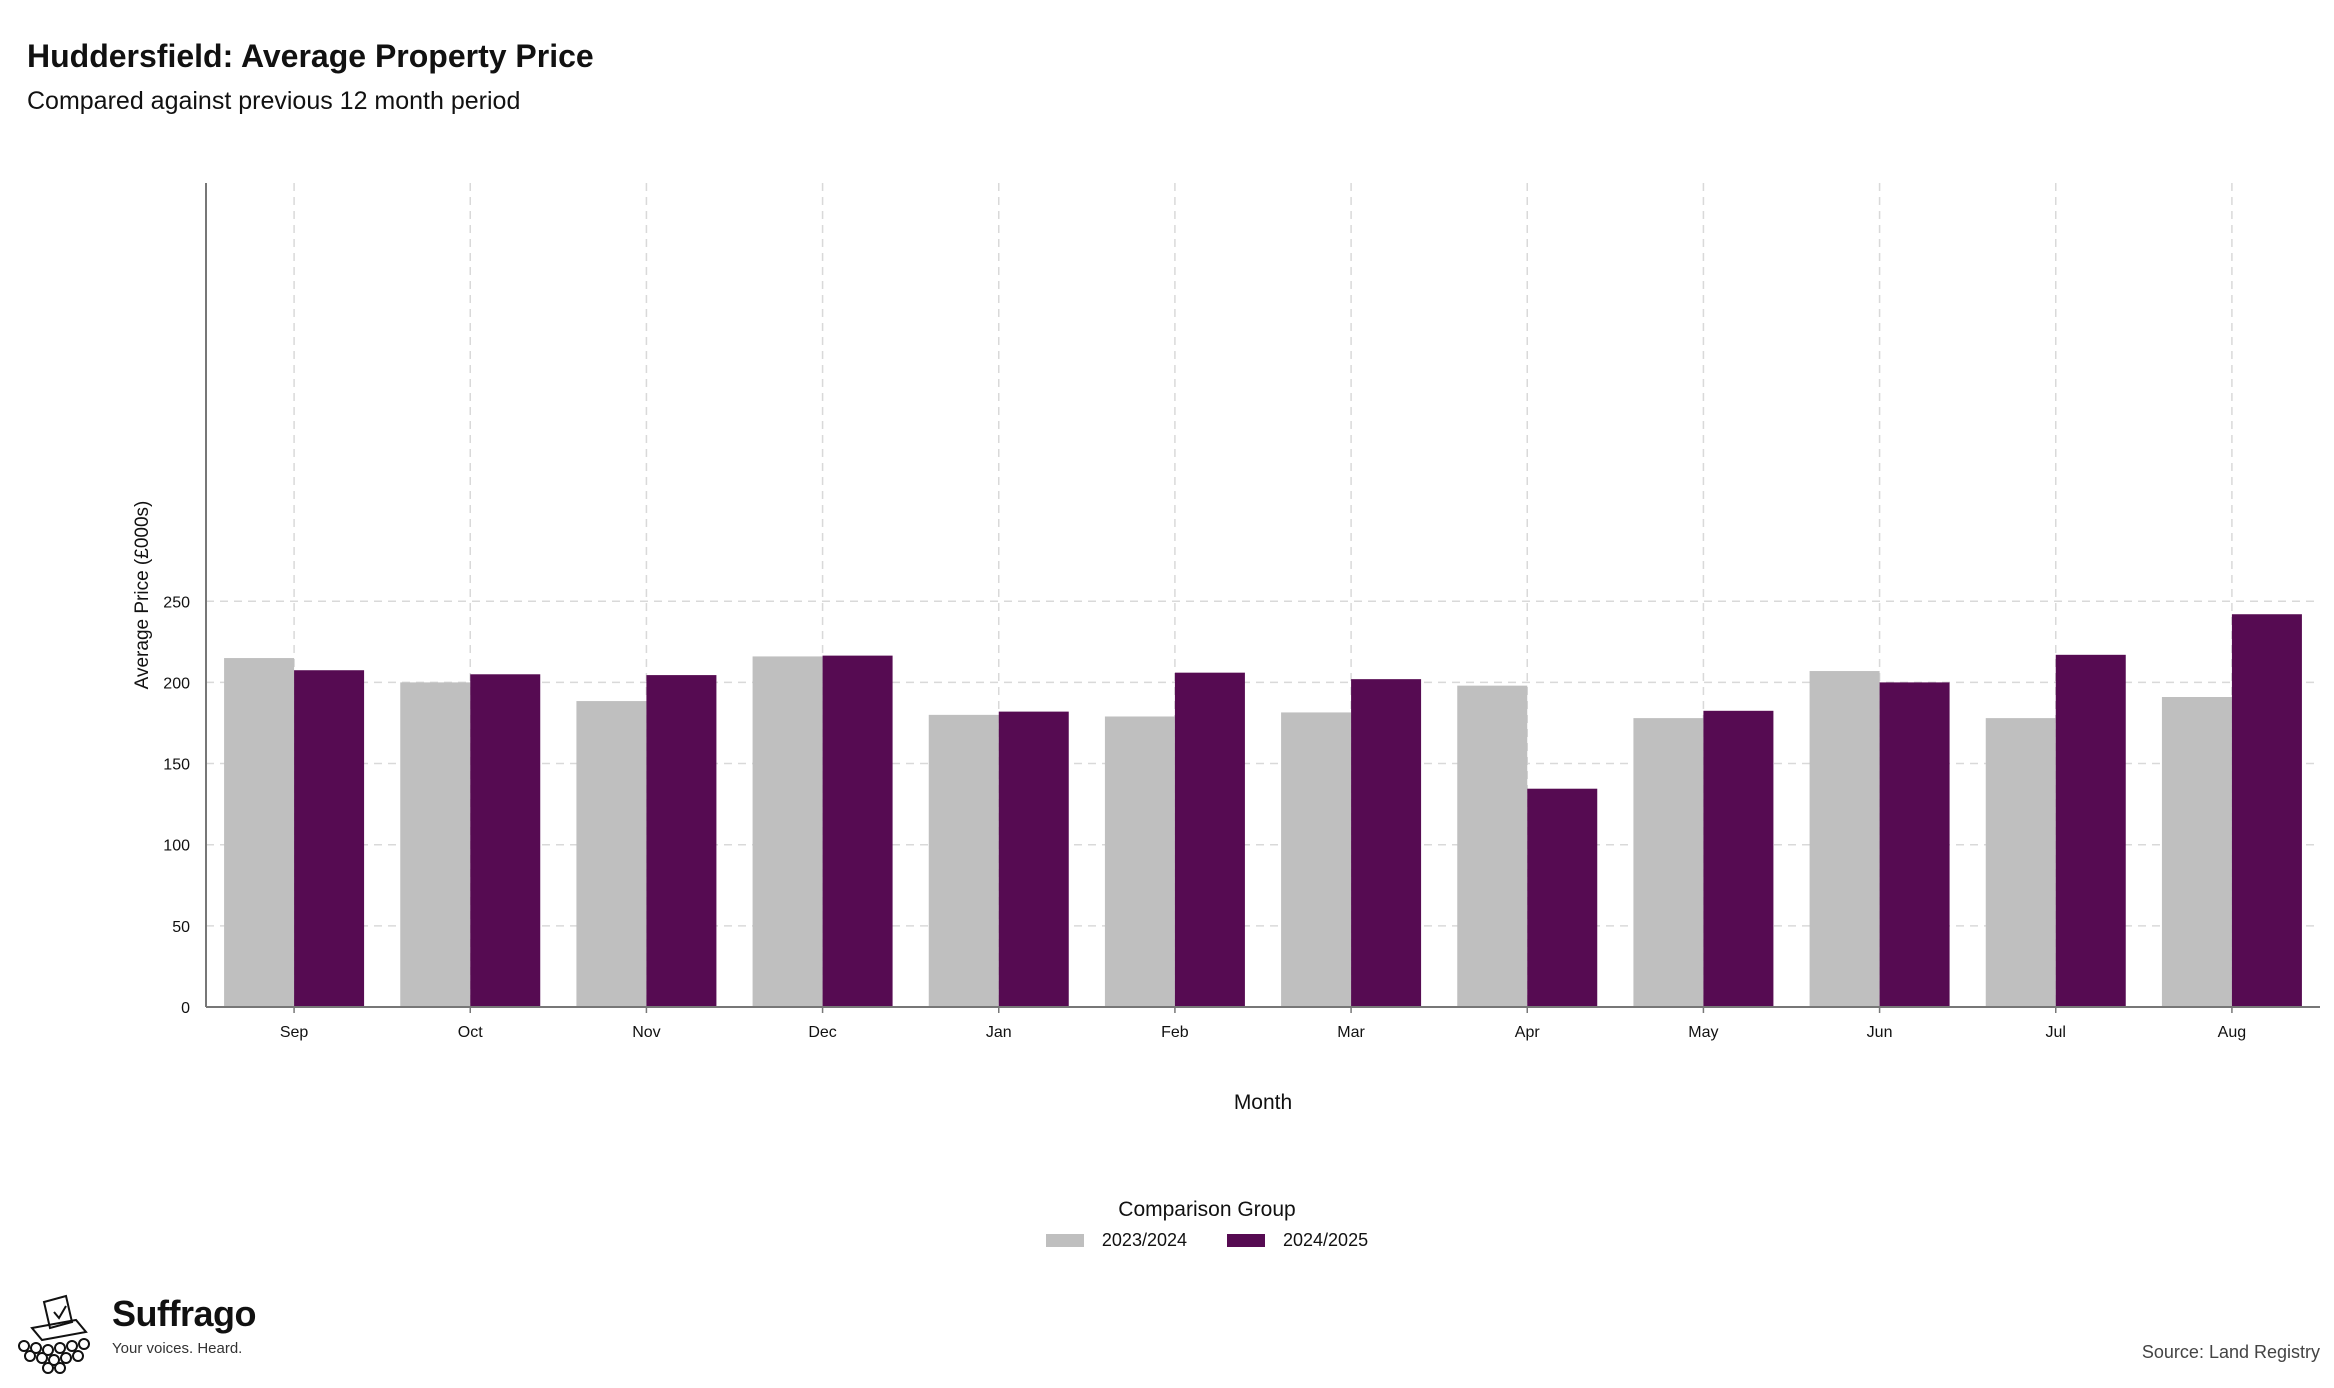 The width and height of the screenshot is (2334, 1388). I want to click on x-tick-label: May, so click(1703, 1032).